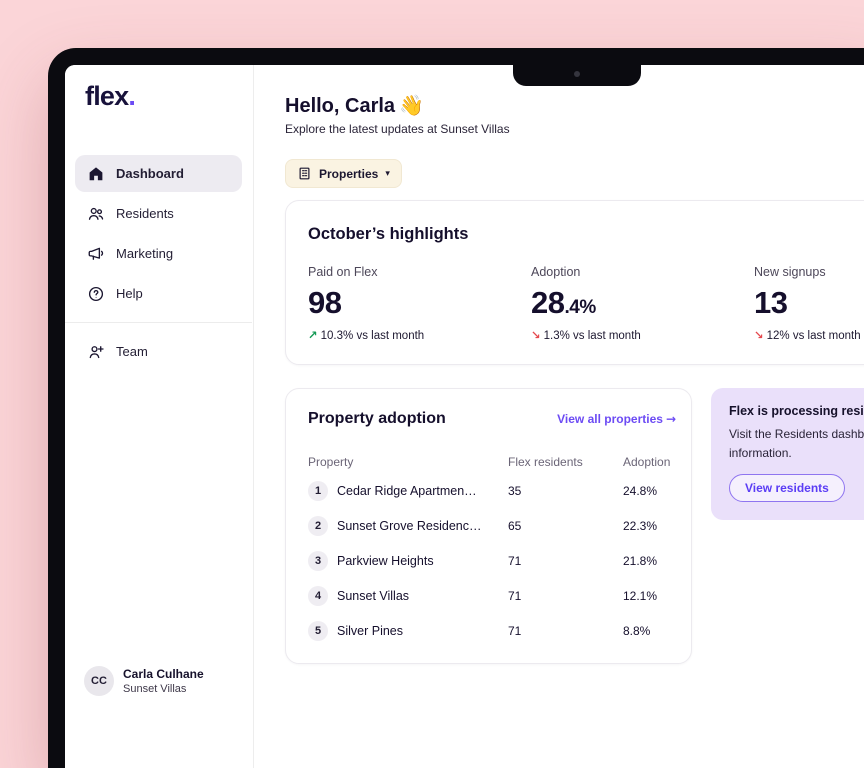 This screenshot has height=768, width=864. Describe the element at coordinates (318, 630) in the screenshot. I see `rank-badge: 5` at that location.